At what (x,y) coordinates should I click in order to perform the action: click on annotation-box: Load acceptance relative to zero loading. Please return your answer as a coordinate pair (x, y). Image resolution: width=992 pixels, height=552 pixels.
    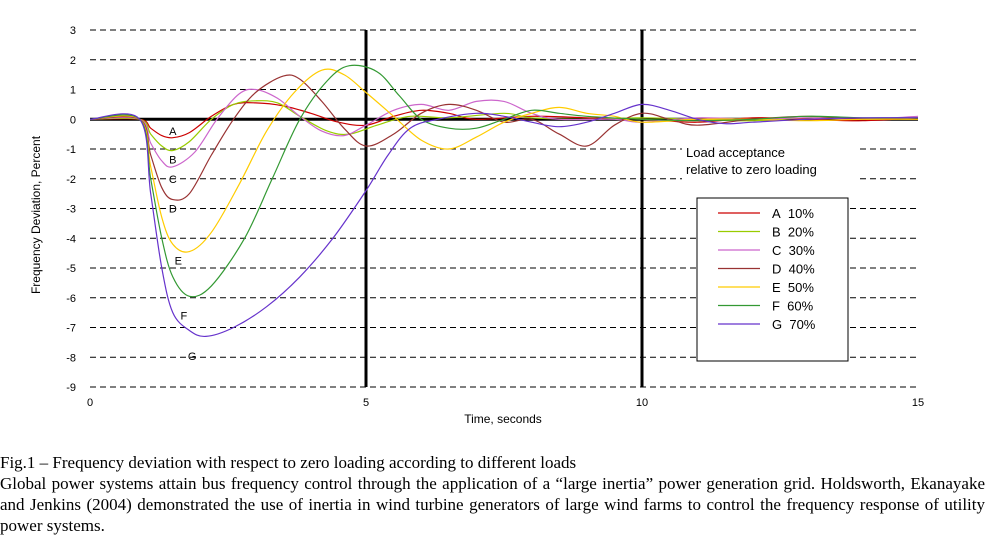
    Looking at the image, I should click on (771, 162).